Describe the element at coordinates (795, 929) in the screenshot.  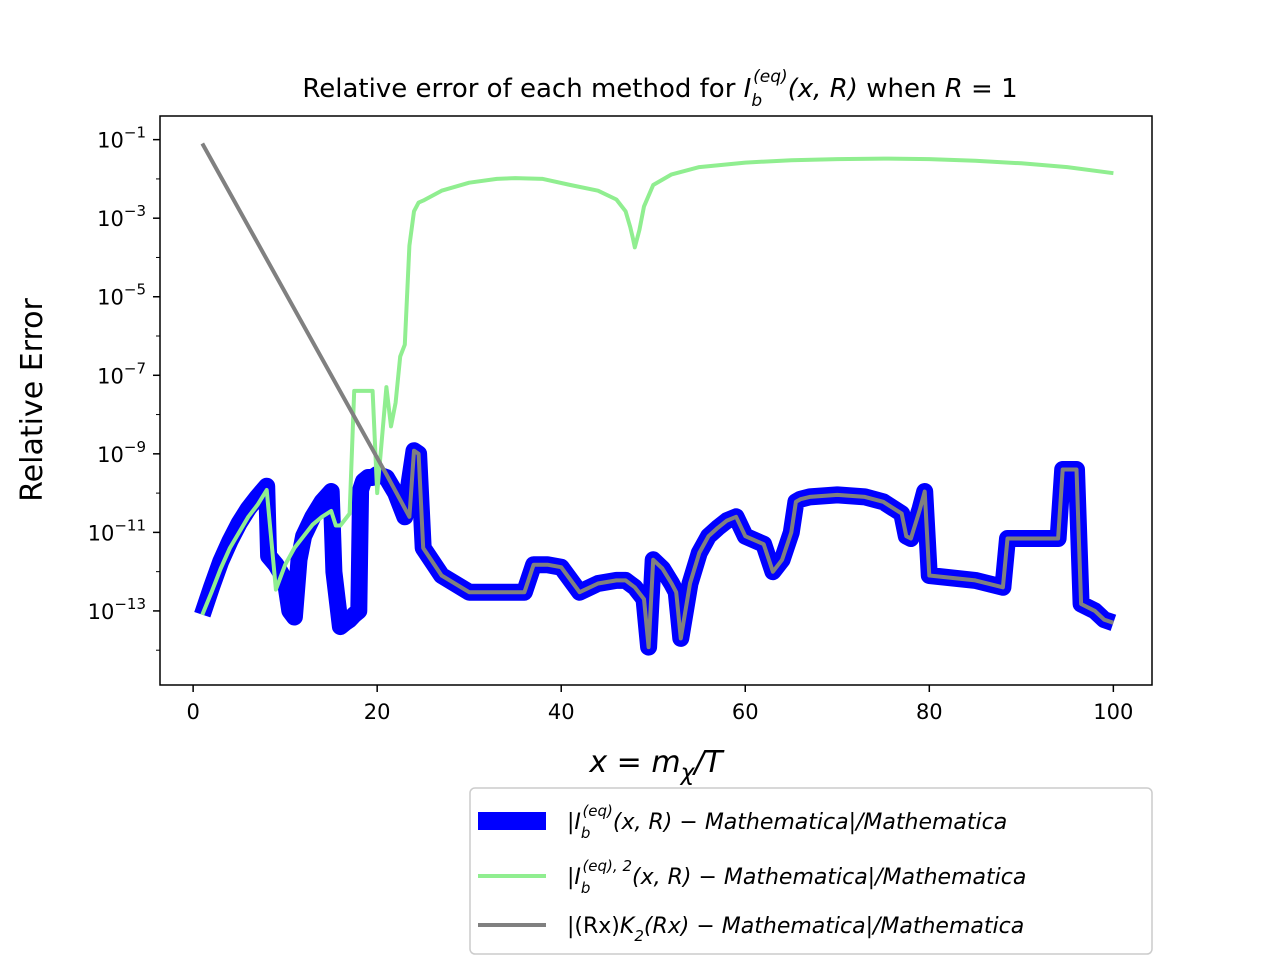
I see `legend-label-3: |(Rx)K2(Rx) − Mathematica|/Mathematica` at that location.